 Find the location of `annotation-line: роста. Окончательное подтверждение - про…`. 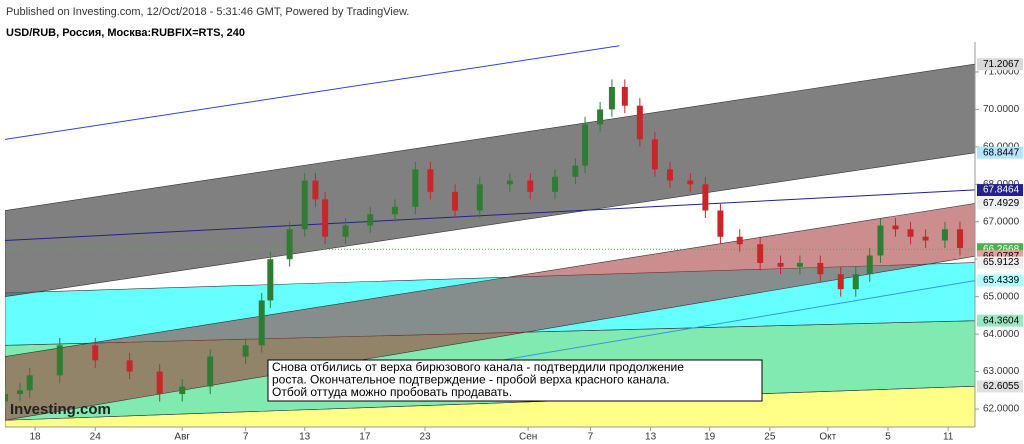

annotation-line: роста. Окончательное подтверждение - про… is located at coordinates (471, 380).